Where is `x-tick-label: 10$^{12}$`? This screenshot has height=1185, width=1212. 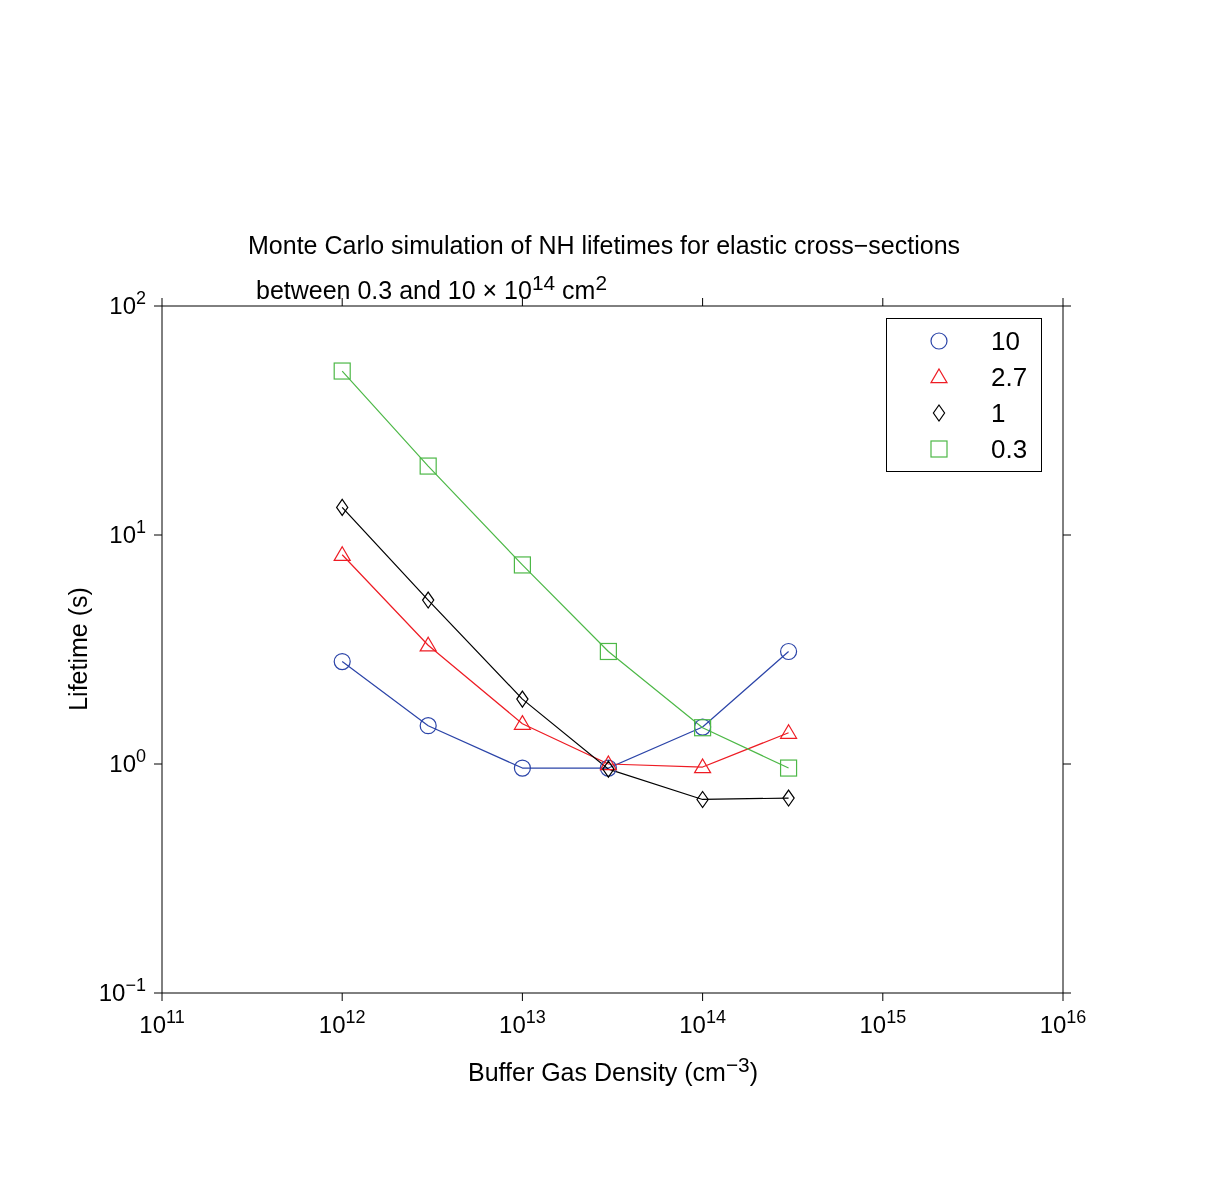
x-tick-label: 10$^{12}$ is located at coordinates (342, 1022).